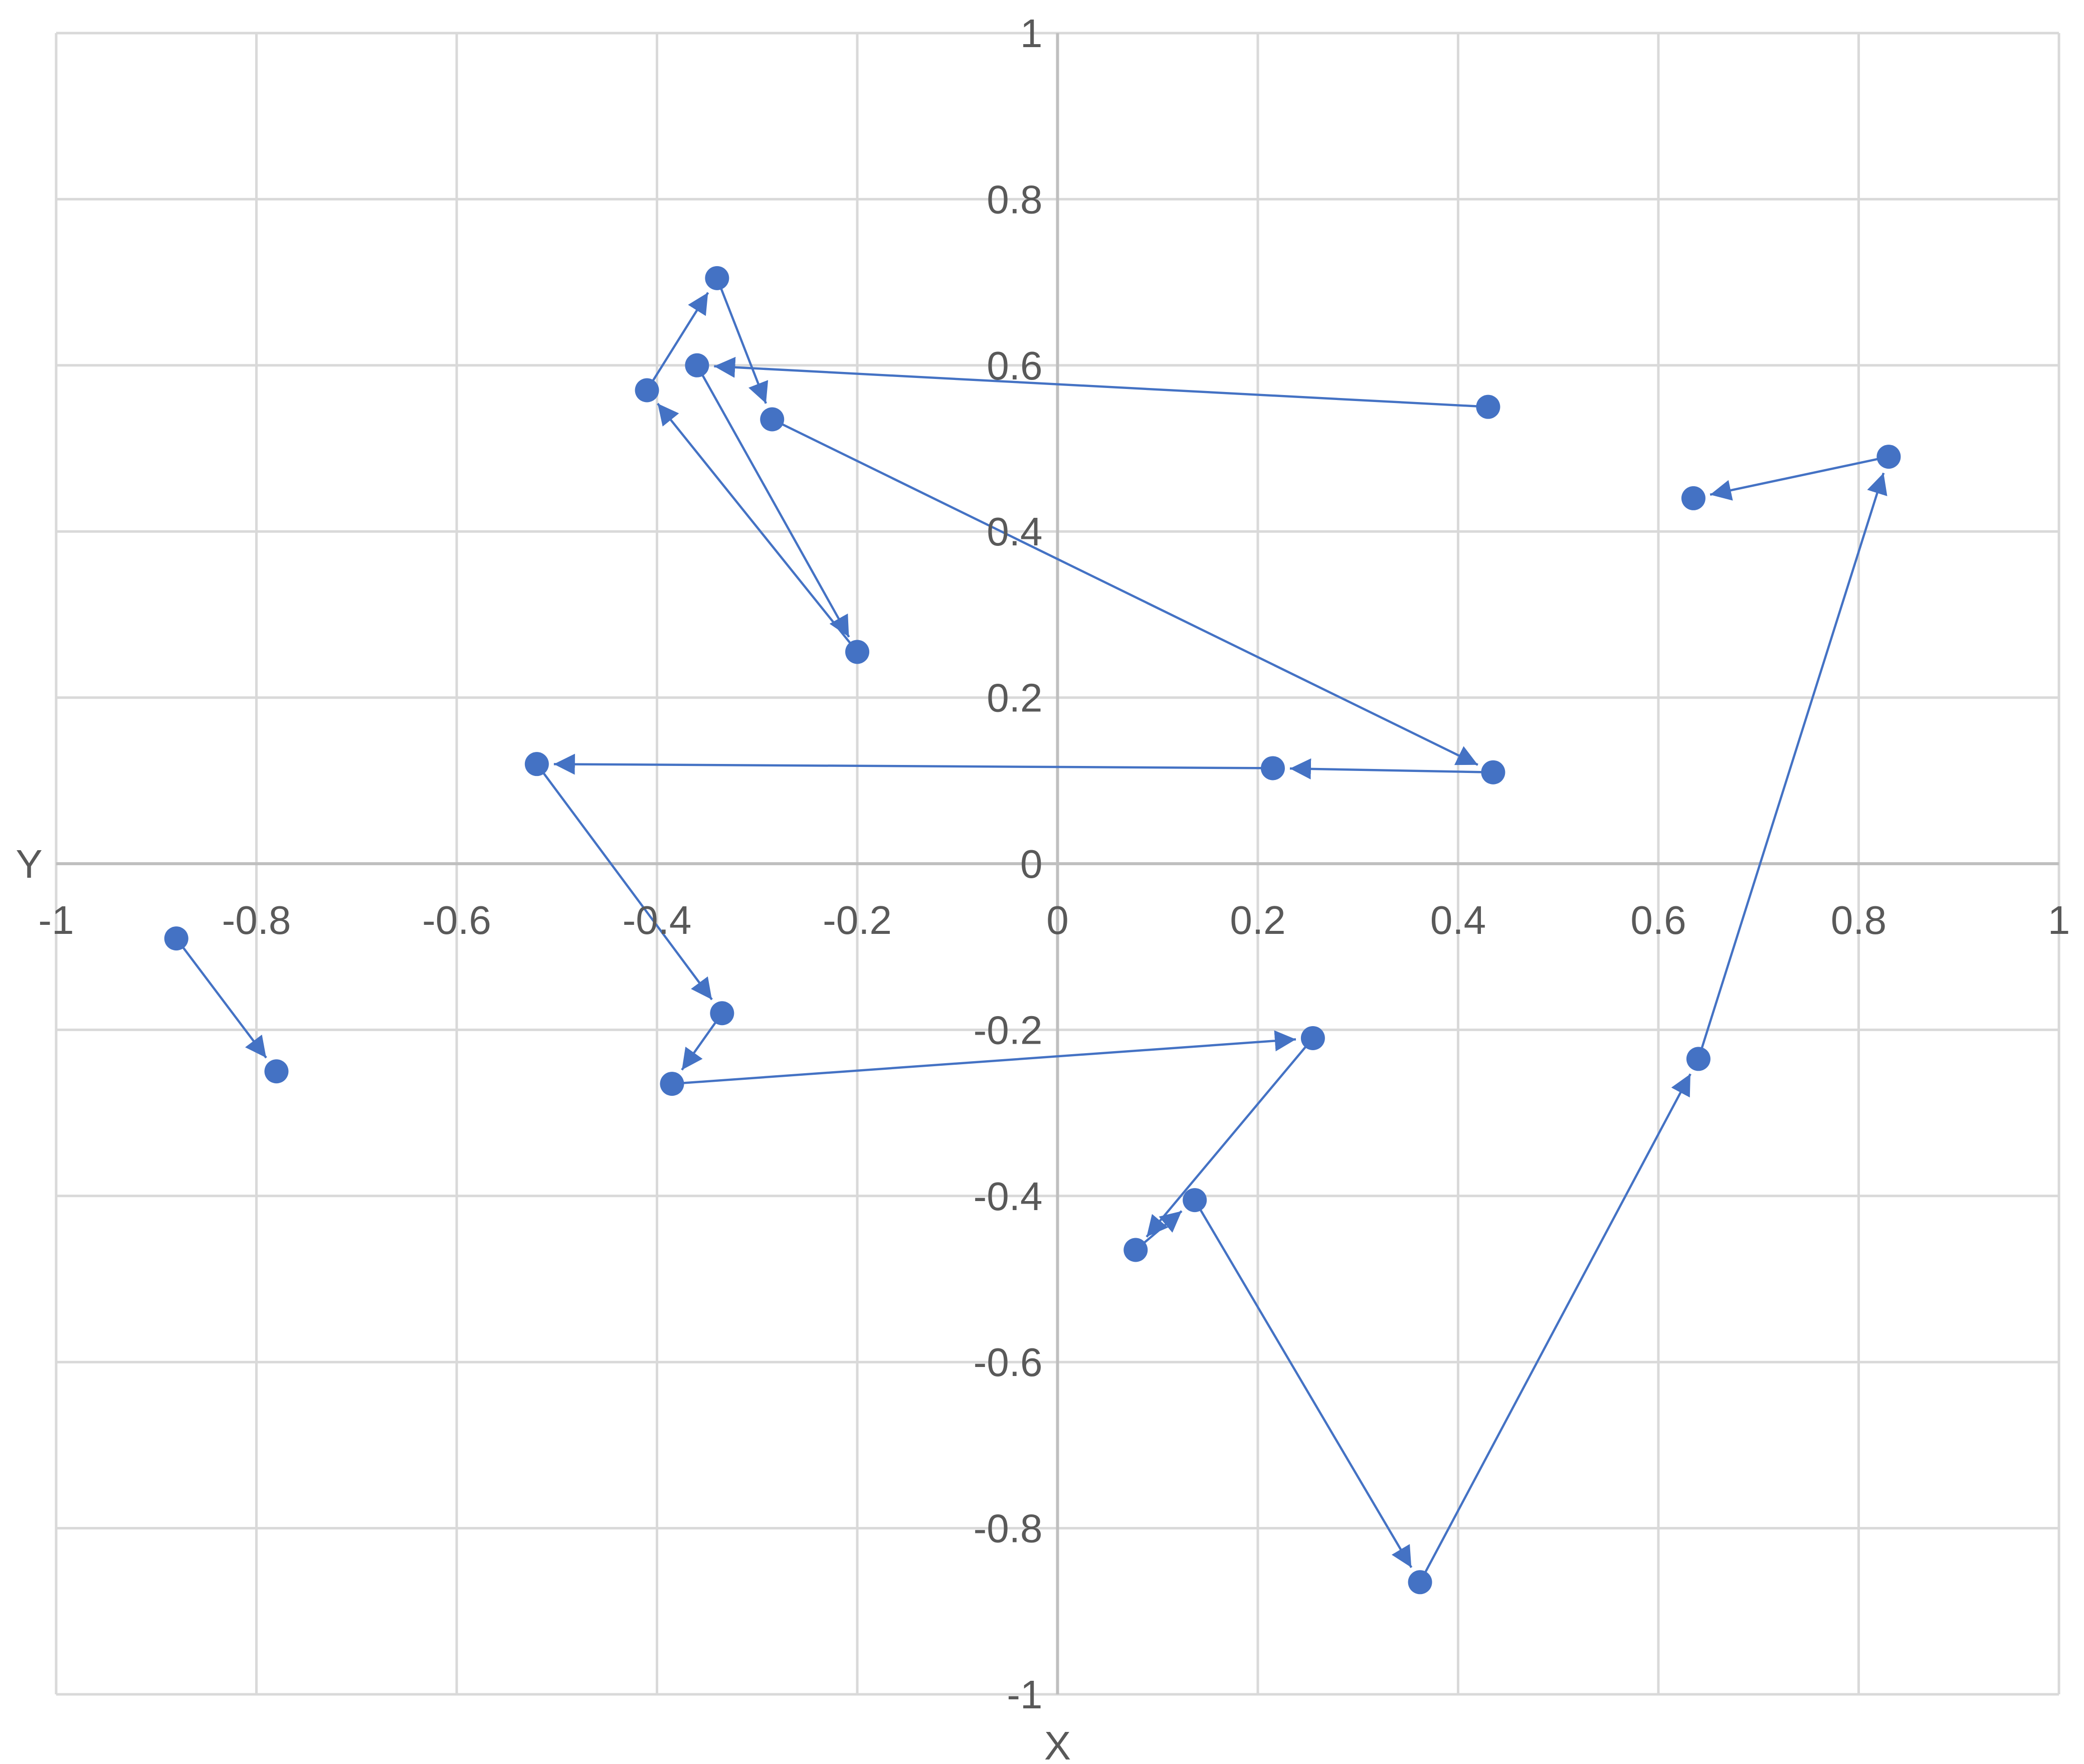 The width and height of the screenshot is (2084, 1764). Describe the element at coordinates (2059, 920) in the screenshot. I see `x-tick-label: 1` at that location.